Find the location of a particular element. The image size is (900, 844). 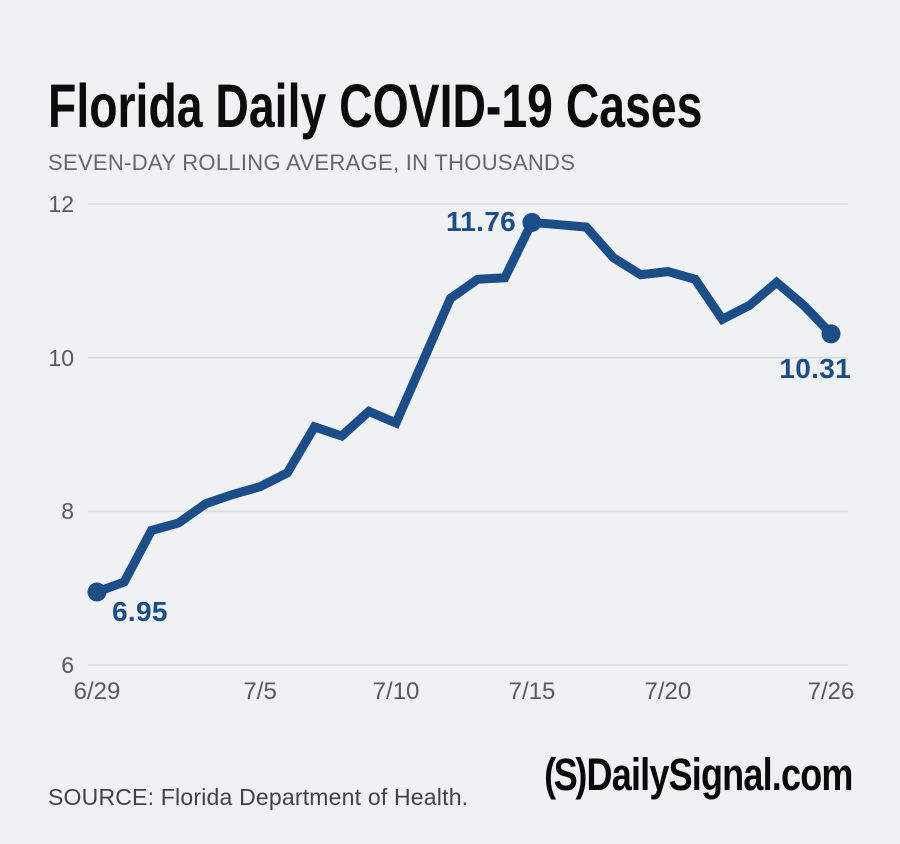

data-point-value-label: 6.95 is located at coordinates (140, 611).